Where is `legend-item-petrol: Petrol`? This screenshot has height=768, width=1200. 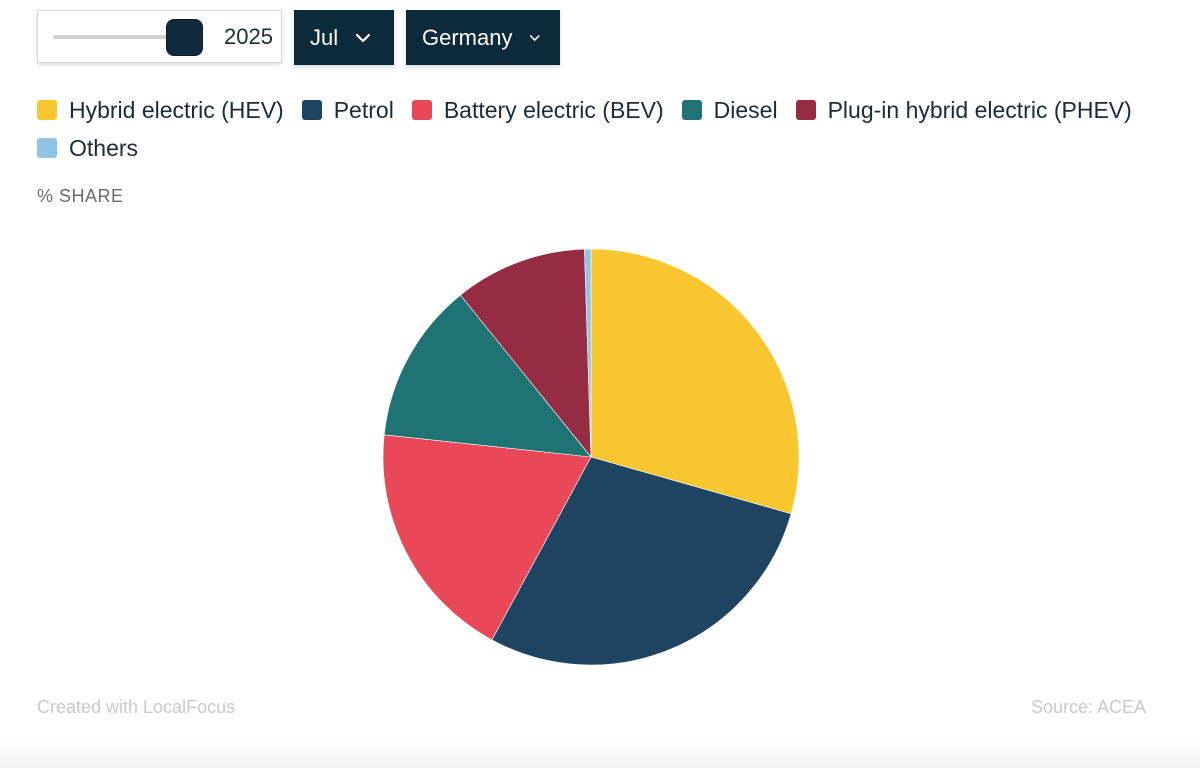 legend-item-petrol: Petrol is located at coordinates (347, 110).